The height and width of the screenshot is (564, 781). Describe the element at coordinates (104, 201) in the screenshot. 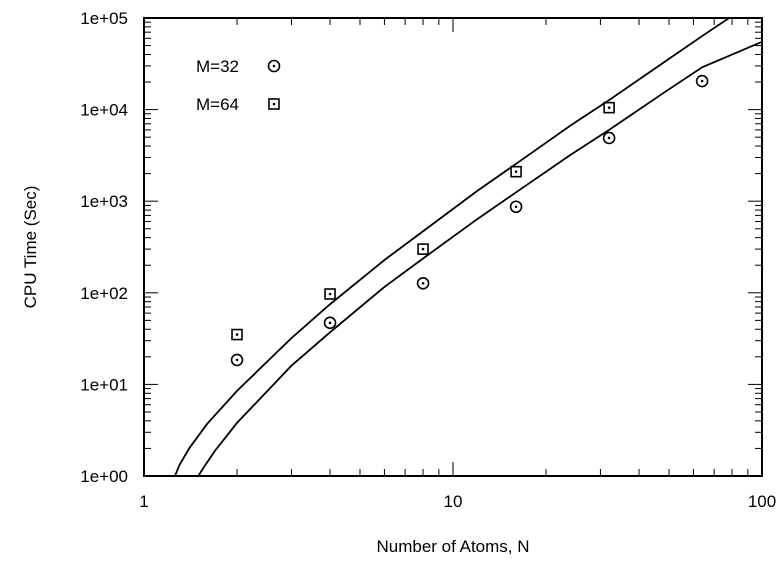

I see `y-tick-label: 1e+03` at that location.